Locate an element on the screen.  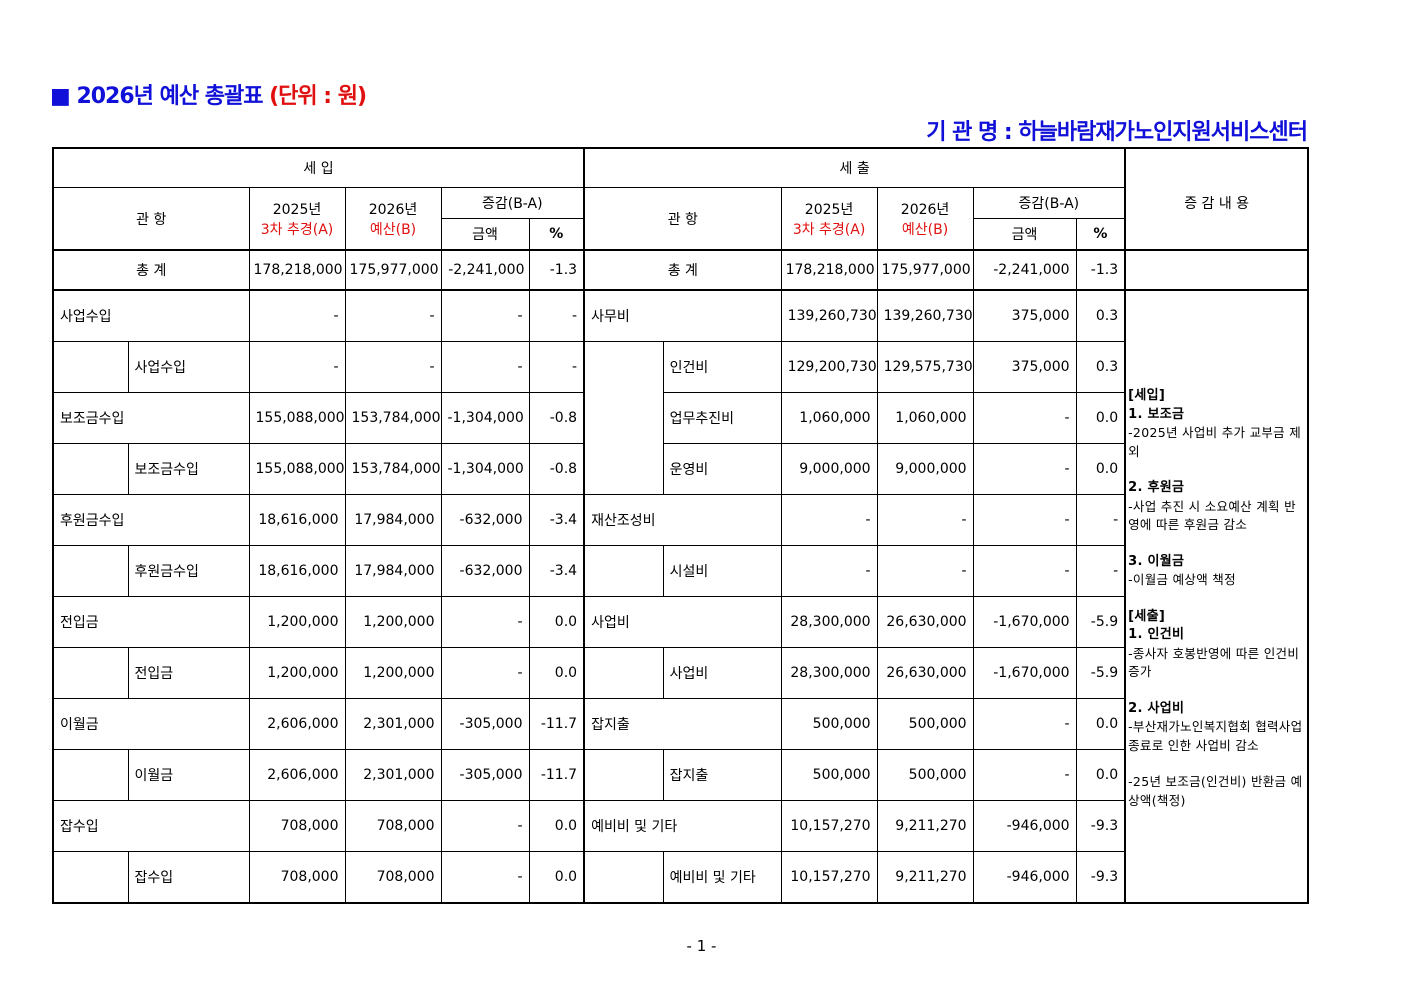
income-b-cell: 708,000 is located at coordinates (393, 826).